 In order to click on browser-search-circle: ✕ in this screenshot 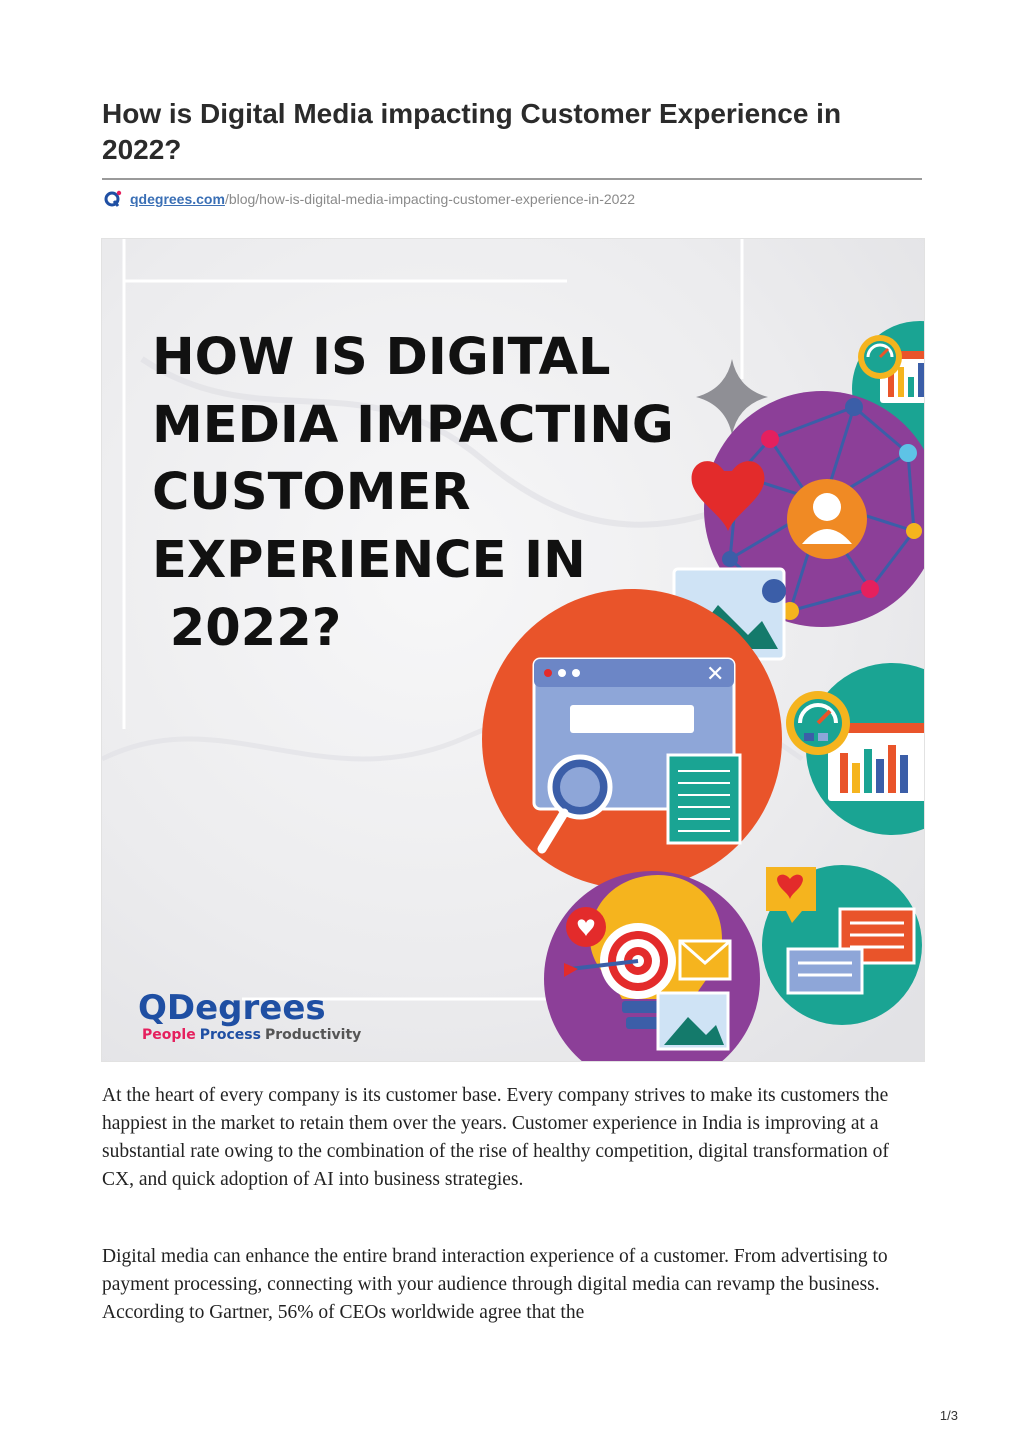, I will do `click(632, 739)`.